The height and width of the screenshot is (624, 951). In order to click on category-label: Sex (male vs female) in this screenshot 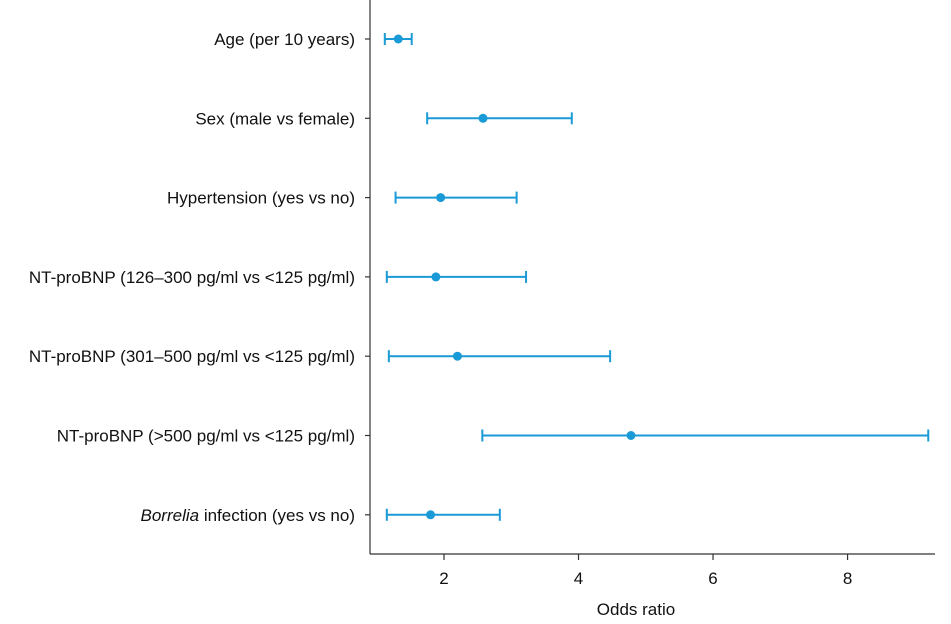, I will do `click(275, 118)`.